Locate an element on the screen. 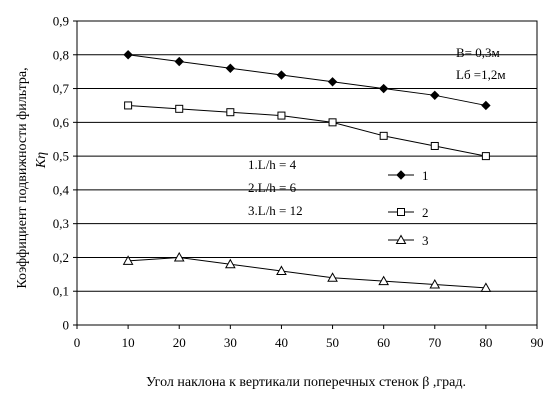  x-tick-label: 0 is located at coordinates (77, 342).